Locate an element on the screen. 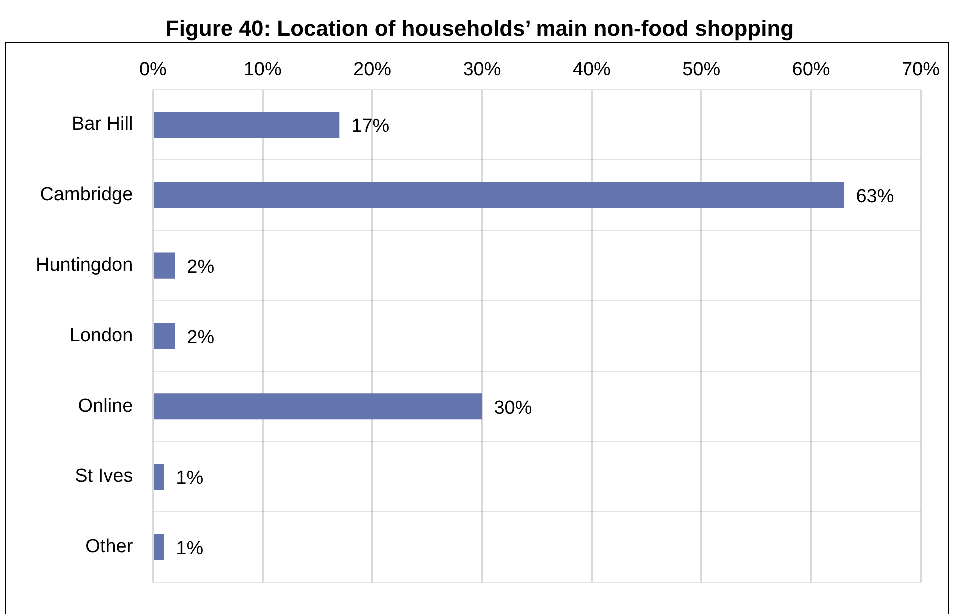 The image size is (960, 614). y-tick-label: London is located at coordinates (102, 335).